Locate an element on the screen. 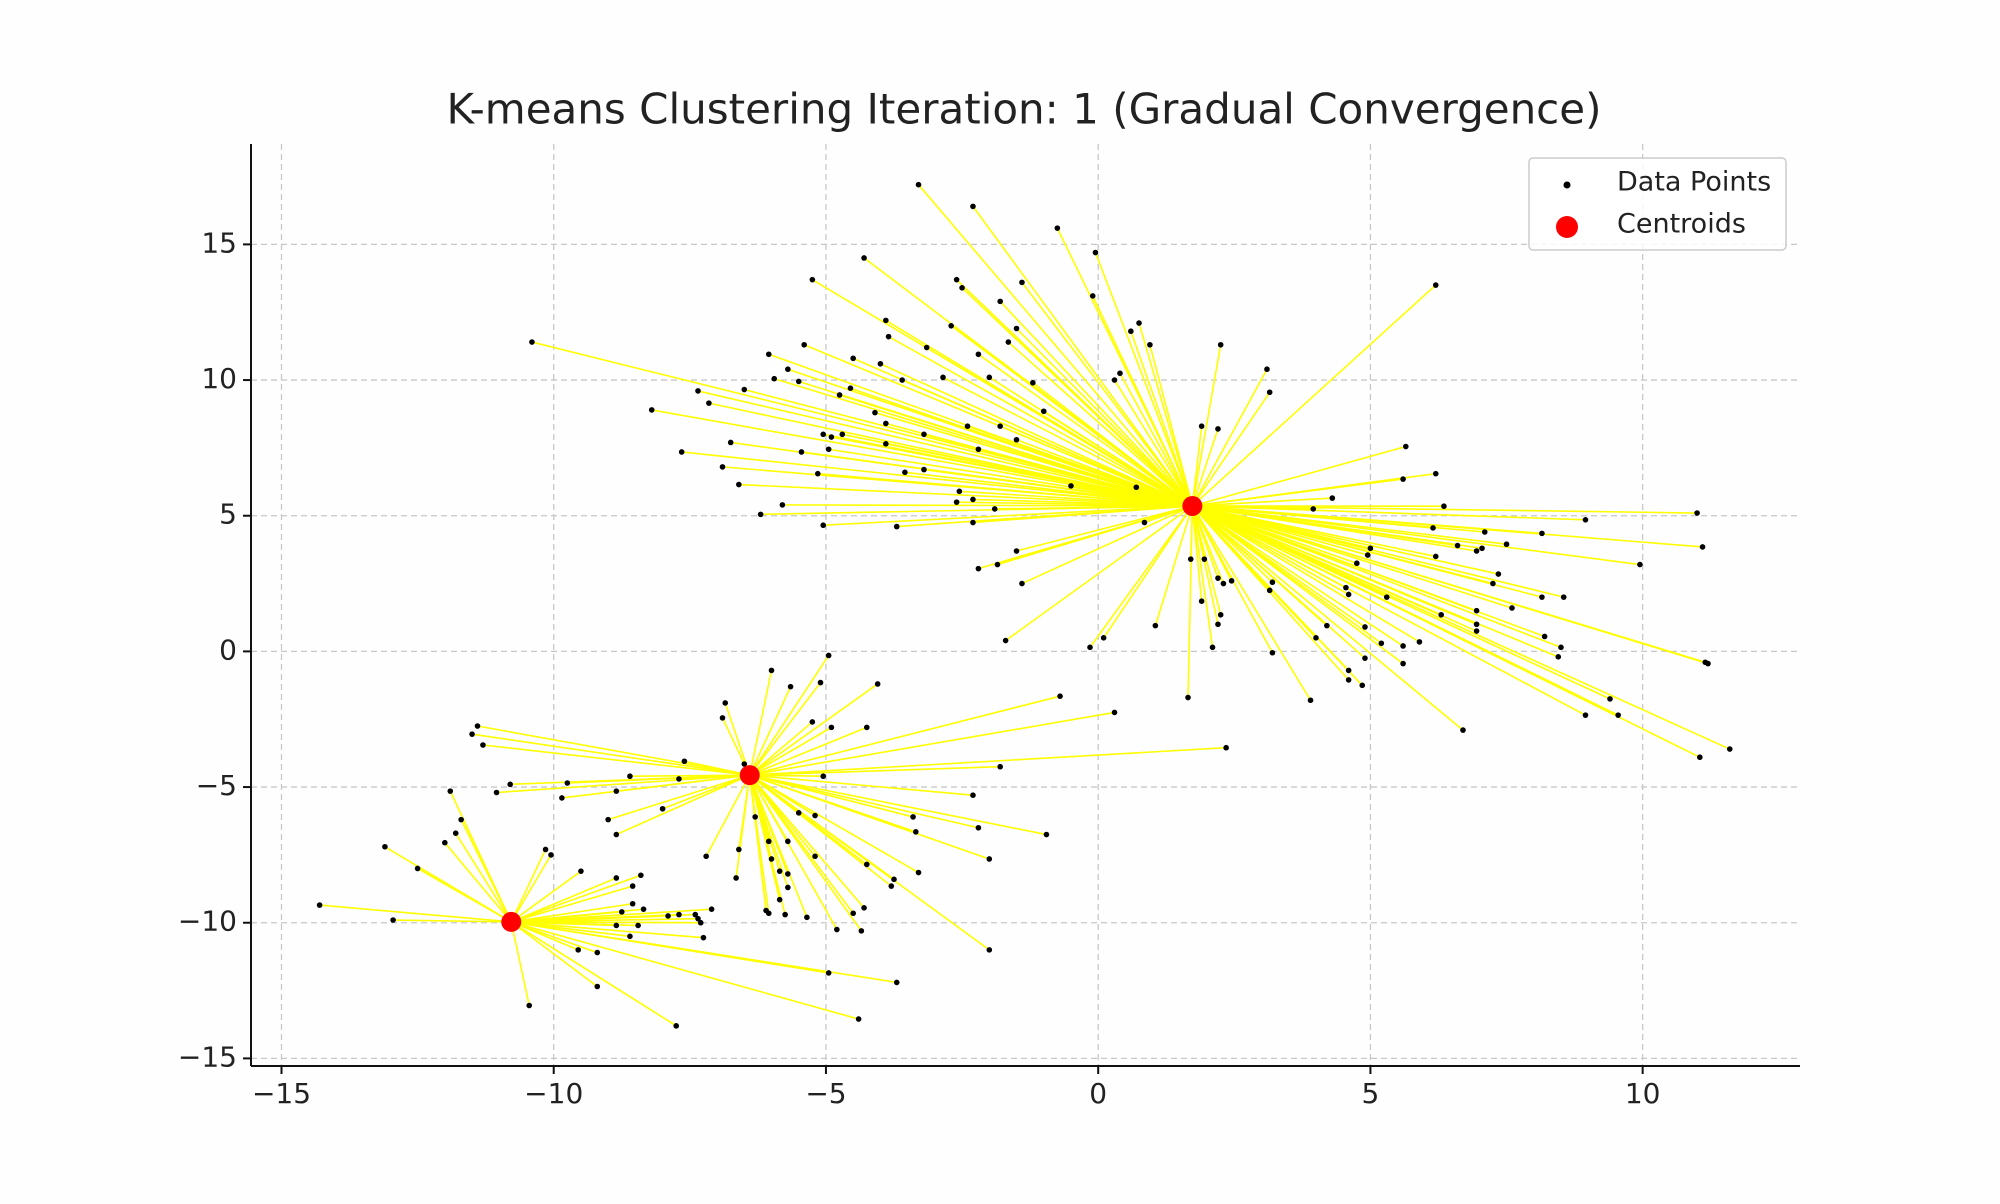  y-tick-label: 5 is located at coordinates (228, 514).